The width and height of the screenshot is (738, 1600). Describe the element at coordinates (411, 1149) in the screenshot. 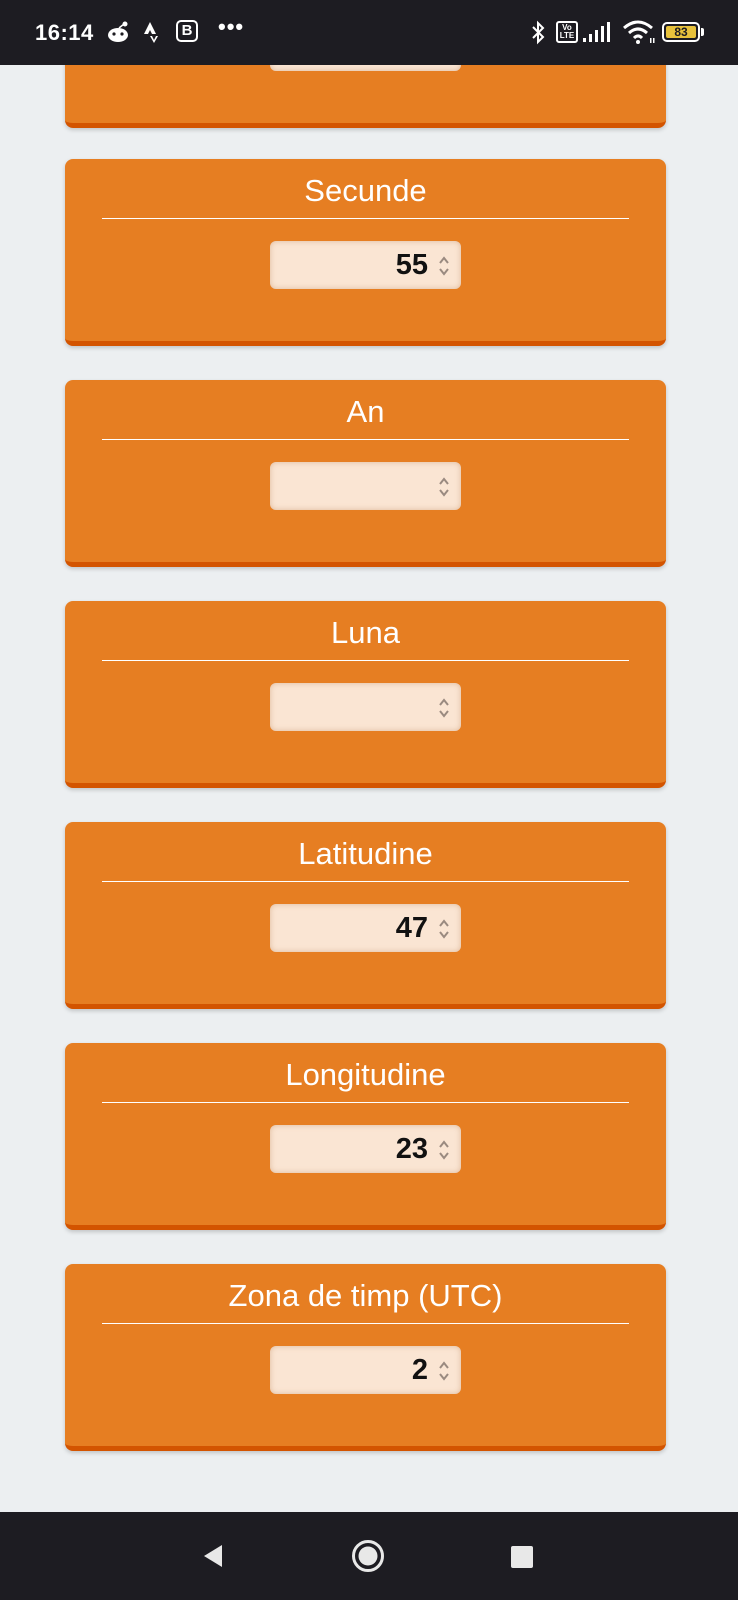

I see `longitudine-value: 23` at that location.